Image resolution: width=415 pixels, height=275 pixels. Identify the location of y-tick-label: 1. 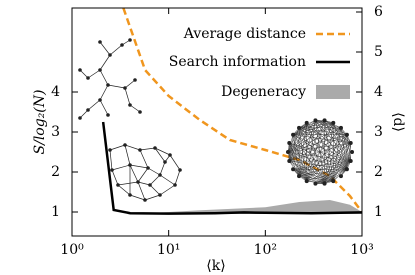
(55, 212).